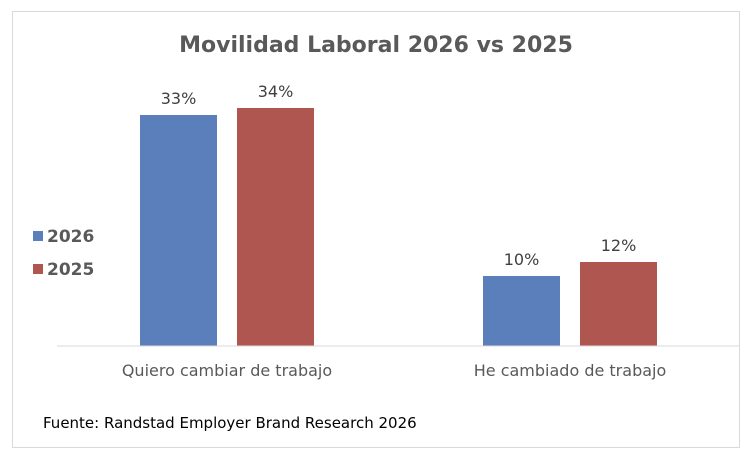 Image resolution: width=752 pixels, height=459 pixels. What do you see at coordinates (70, 237) in the screenshot?
I see `legend-label-2026: 2026` at bounding box center [70, 237].